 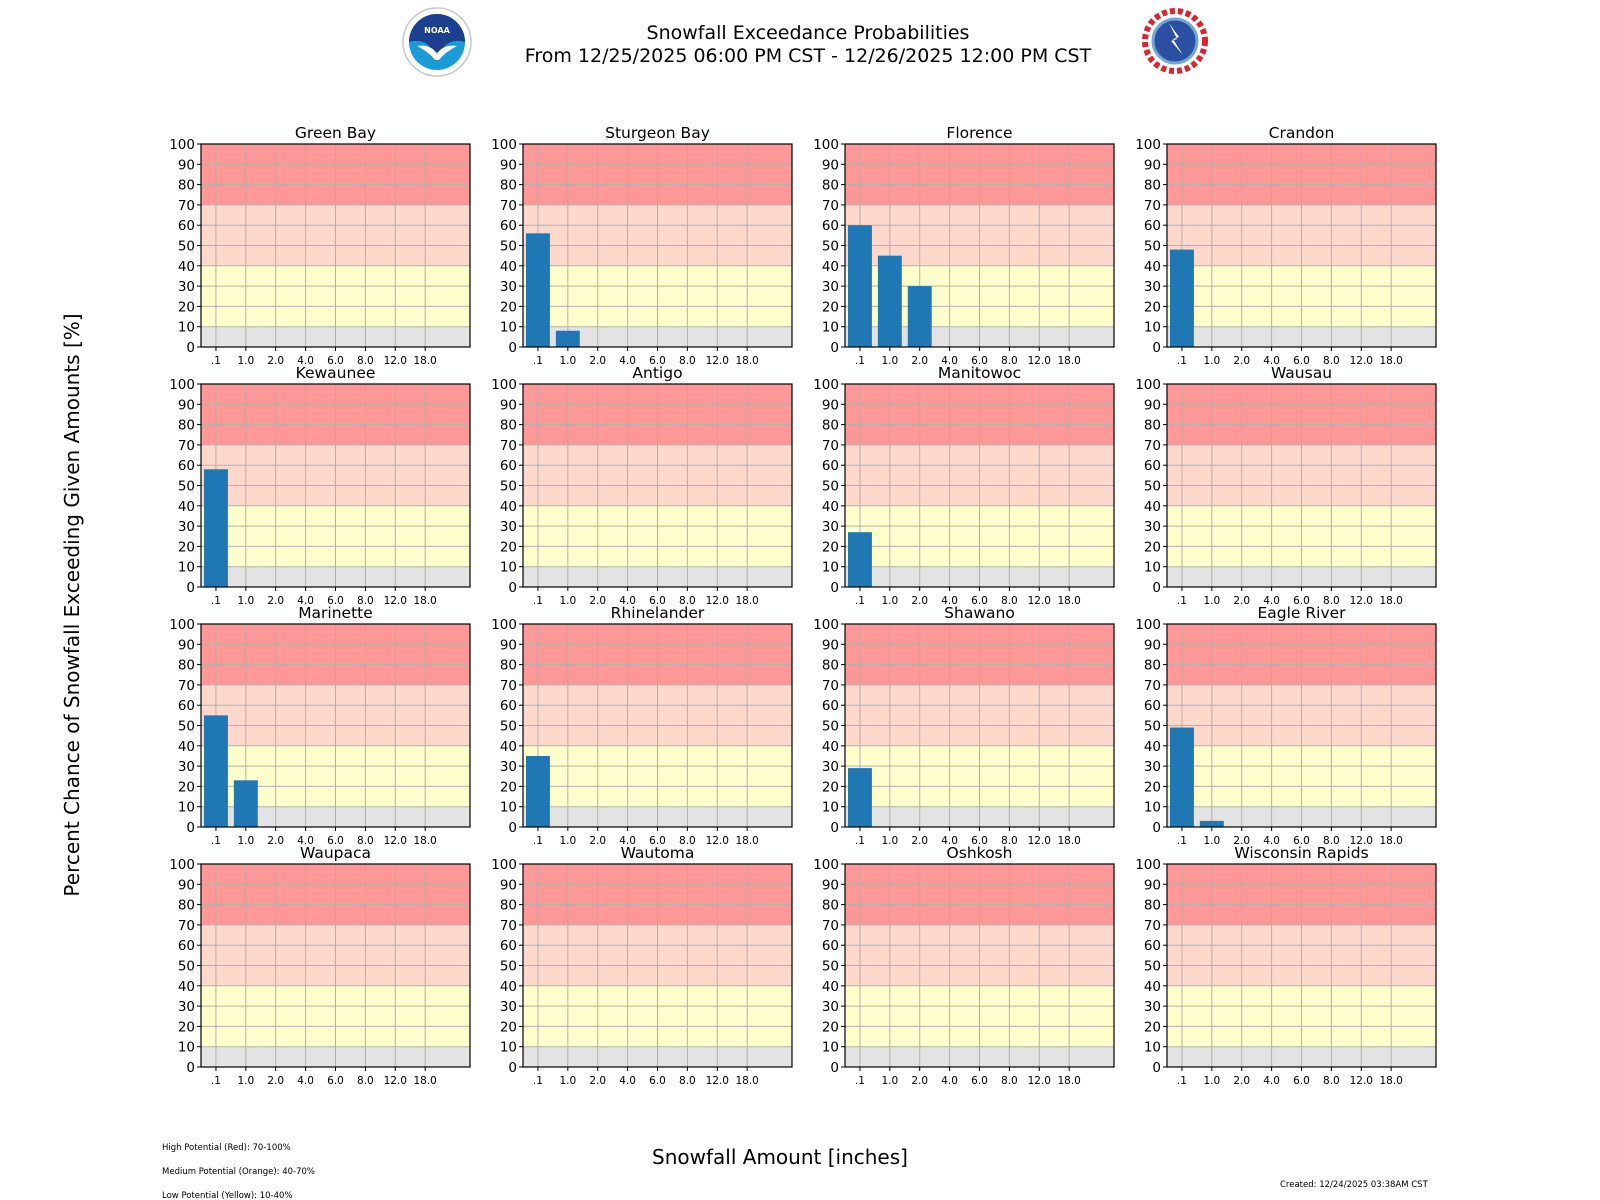 I want to click on created-timestamp: Created: 12/24/2025 03:38AM CST, so click(x=1354, y=1185).